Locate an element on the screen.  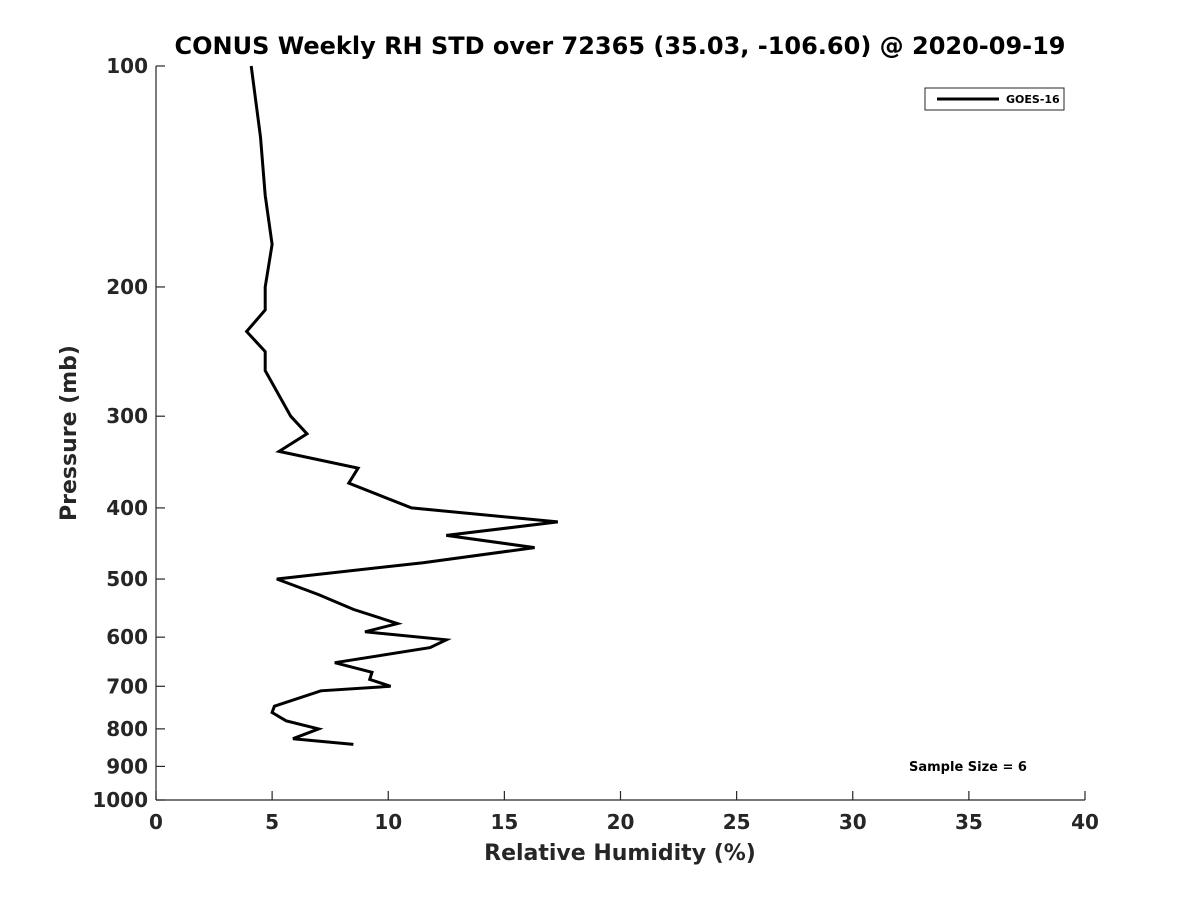
y-tick-label: 600 is located at coordinates (127, 637).